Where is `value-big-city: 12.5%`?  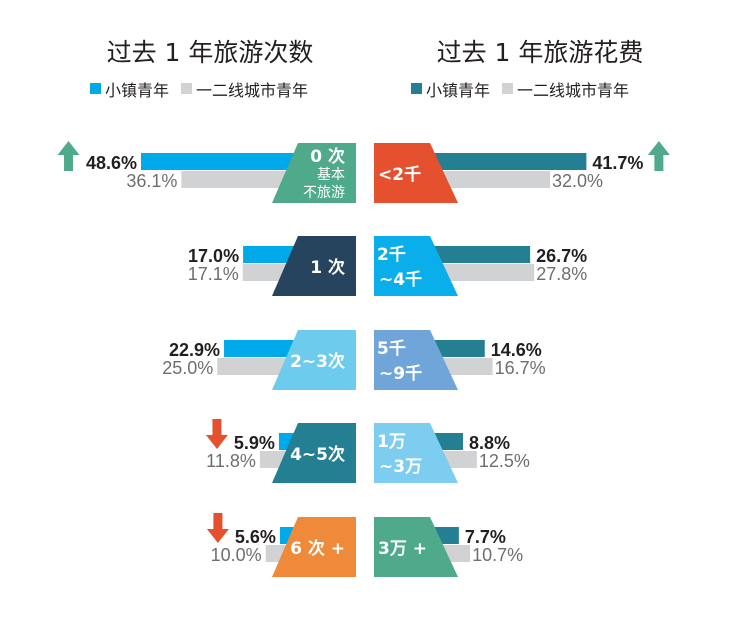 value-big-city: 12.5% is located at coordinates (504, 461).